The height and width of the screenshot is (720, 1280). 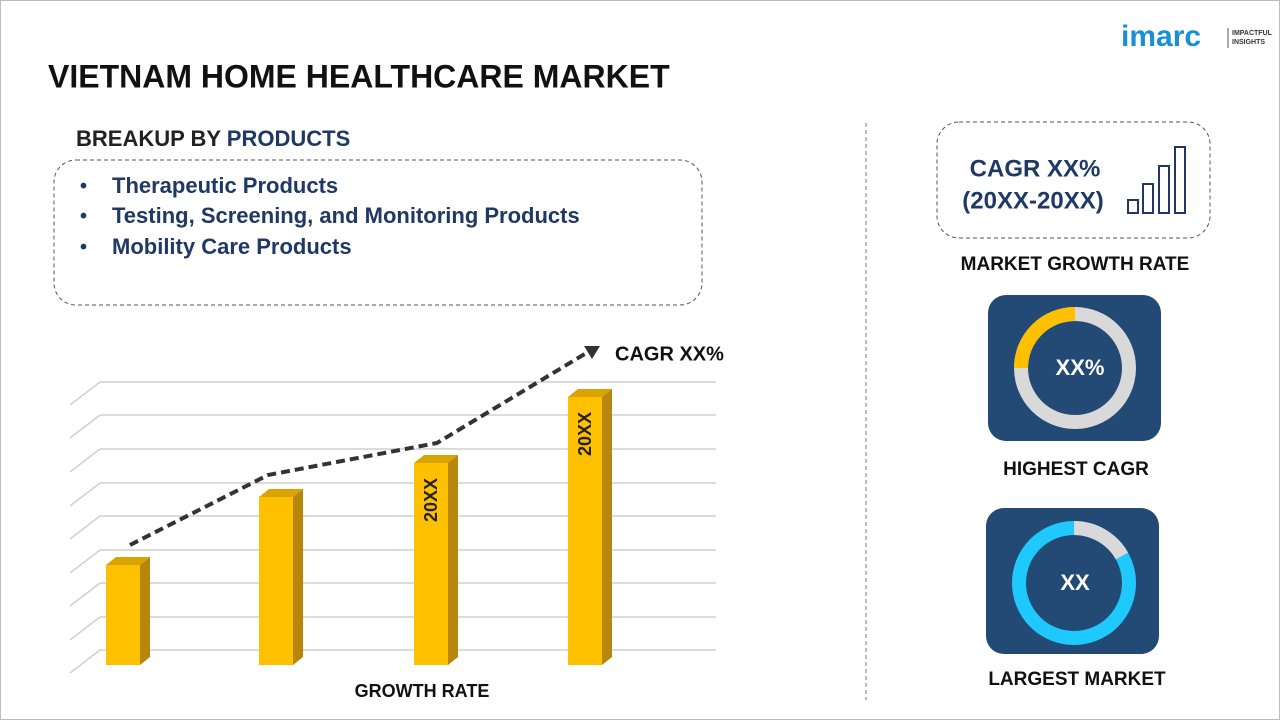 What do you see at coordinates (1075, 582) in the screenshot?
I see `largest-value: XX` at bounding box center [1075, 582].